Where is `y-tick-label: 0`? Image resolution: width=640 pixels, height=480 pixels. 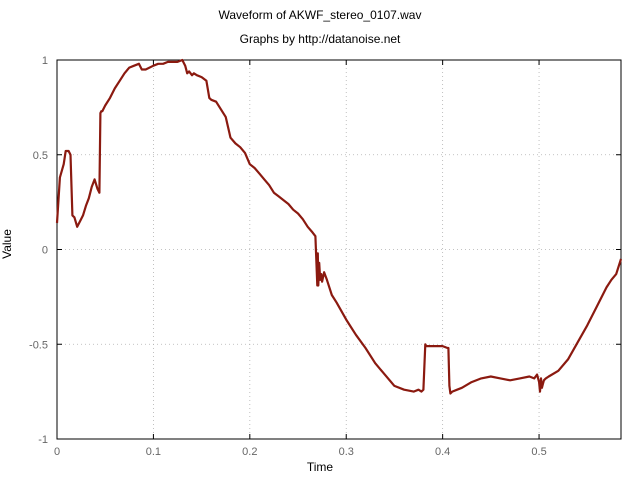 y-tick-label: 0 is located at coordinates (45, 251).